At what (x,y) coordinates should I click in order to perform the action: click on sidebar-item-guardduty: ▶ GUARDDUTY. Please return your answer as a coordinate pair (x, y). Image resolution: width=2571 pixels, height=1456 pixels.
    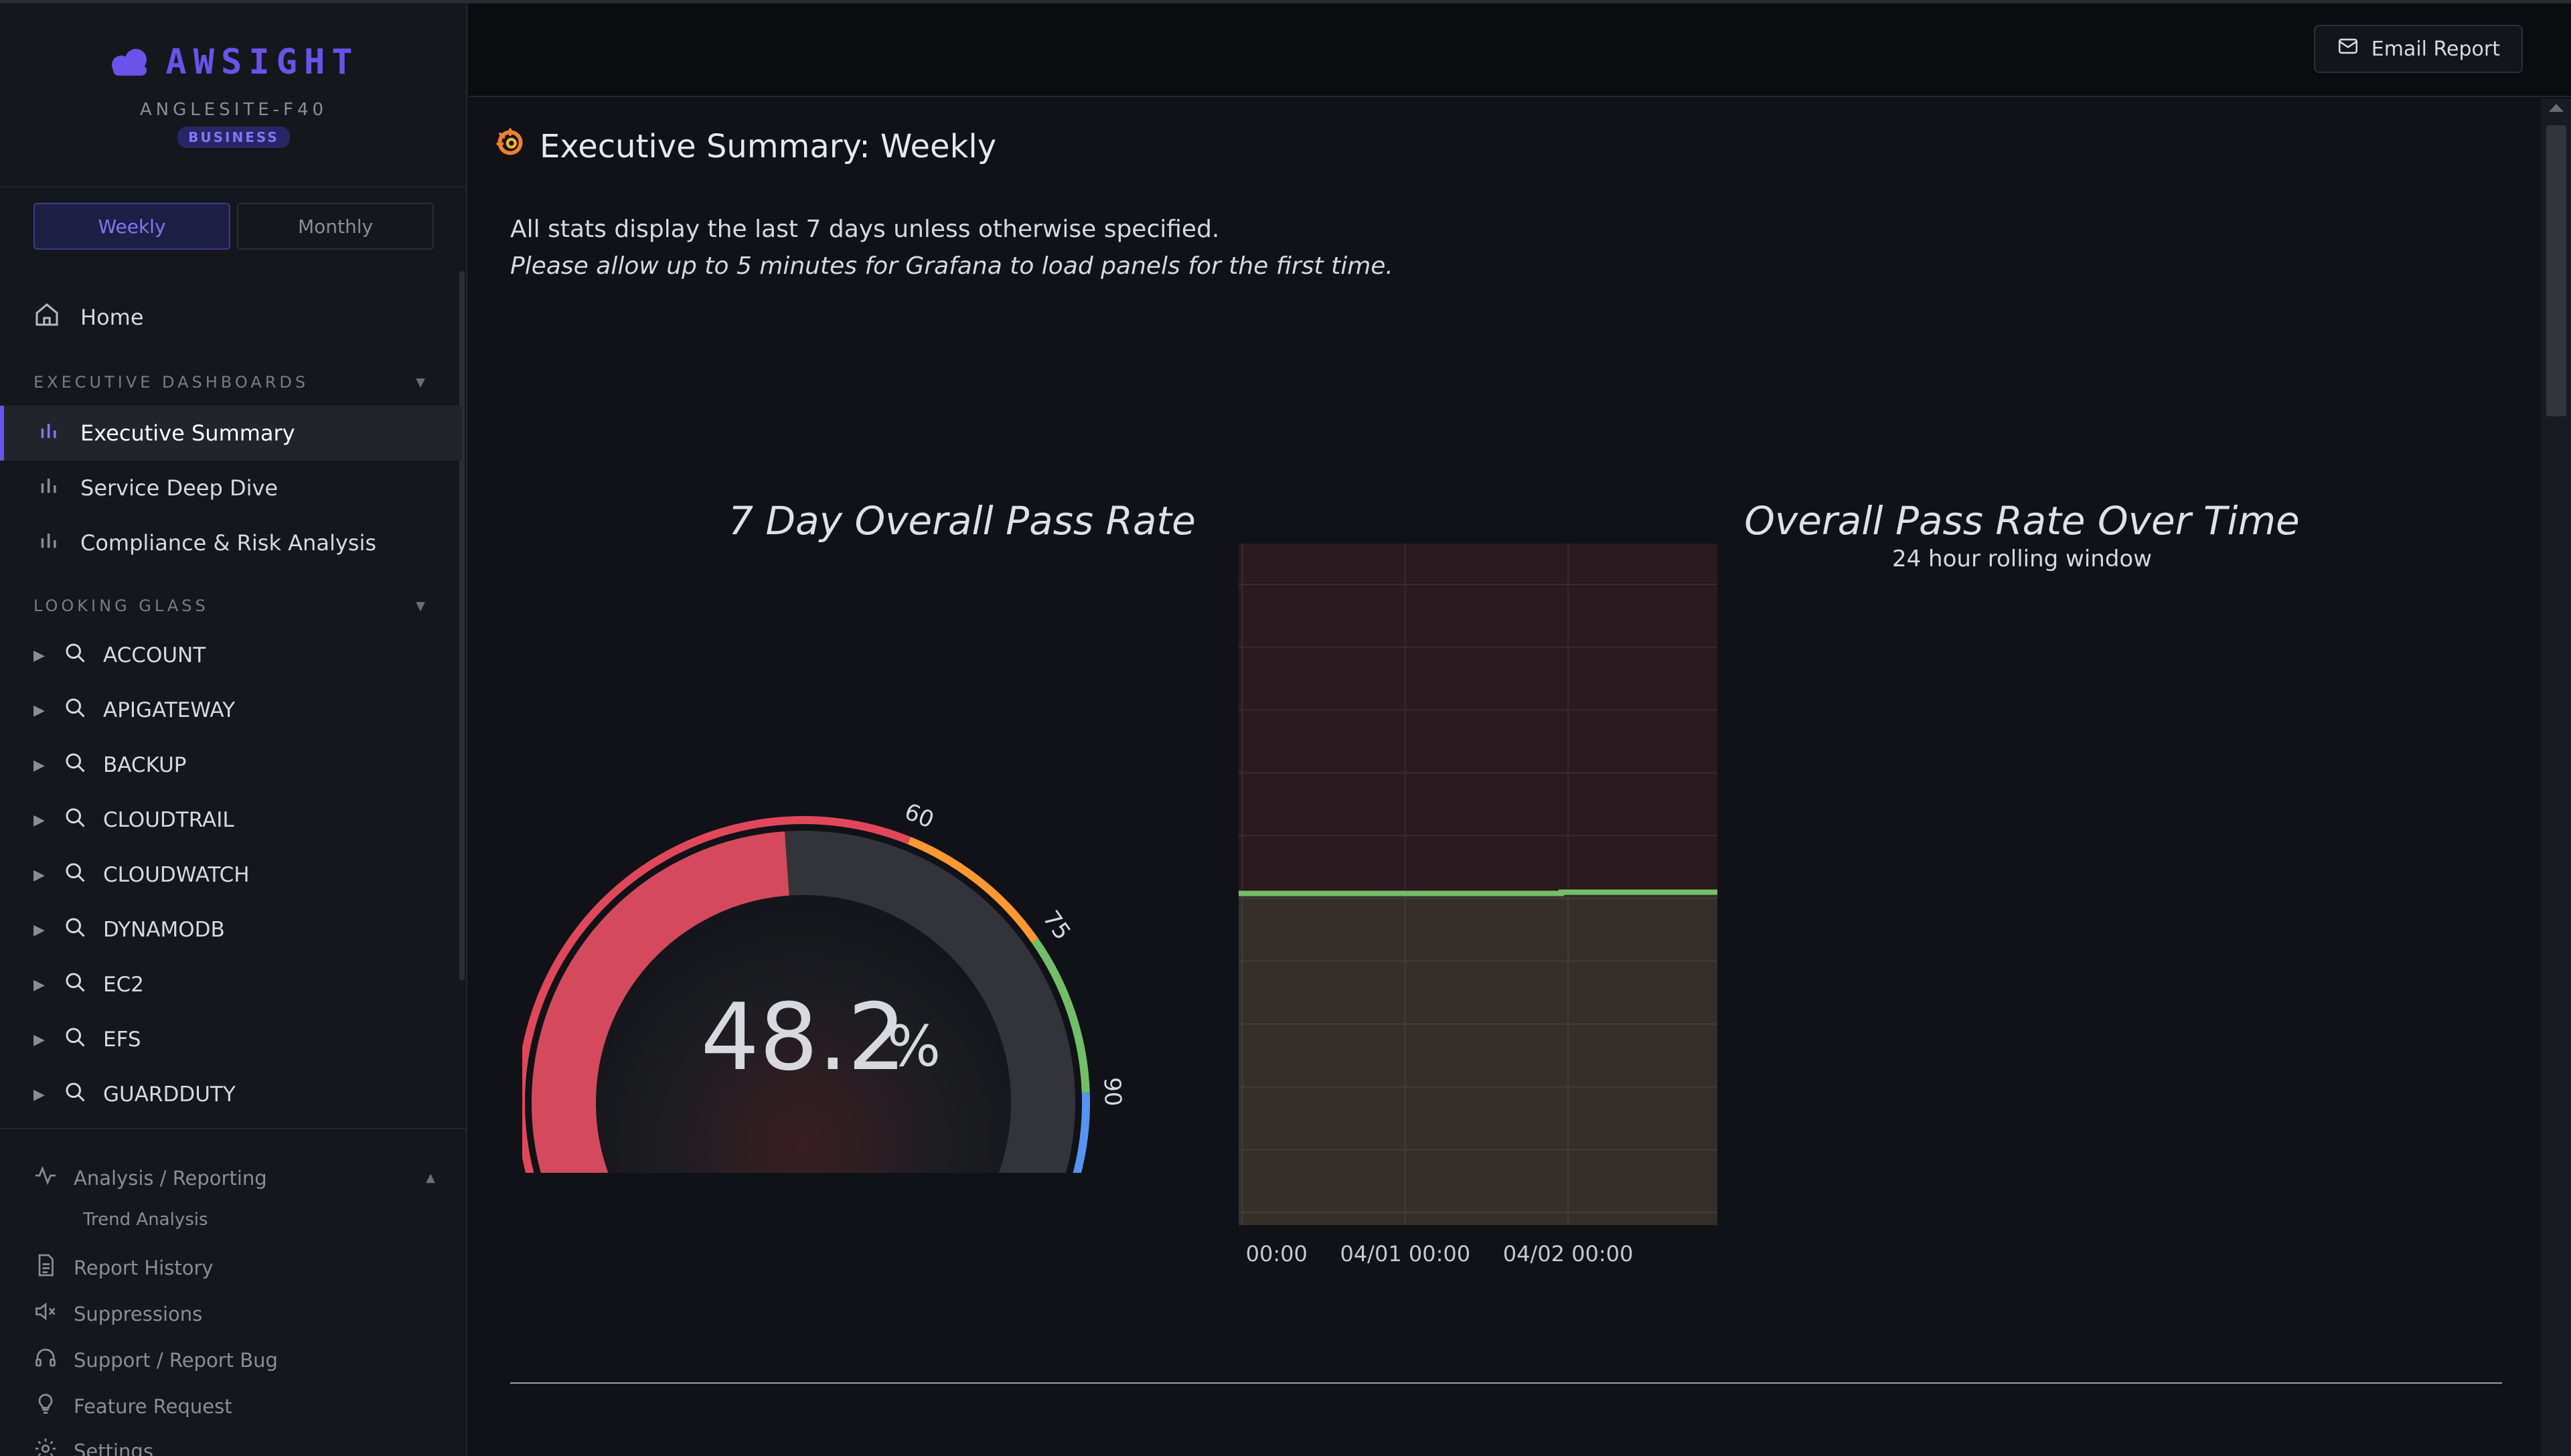
    Looking at the image, I should click on (241, 1094).